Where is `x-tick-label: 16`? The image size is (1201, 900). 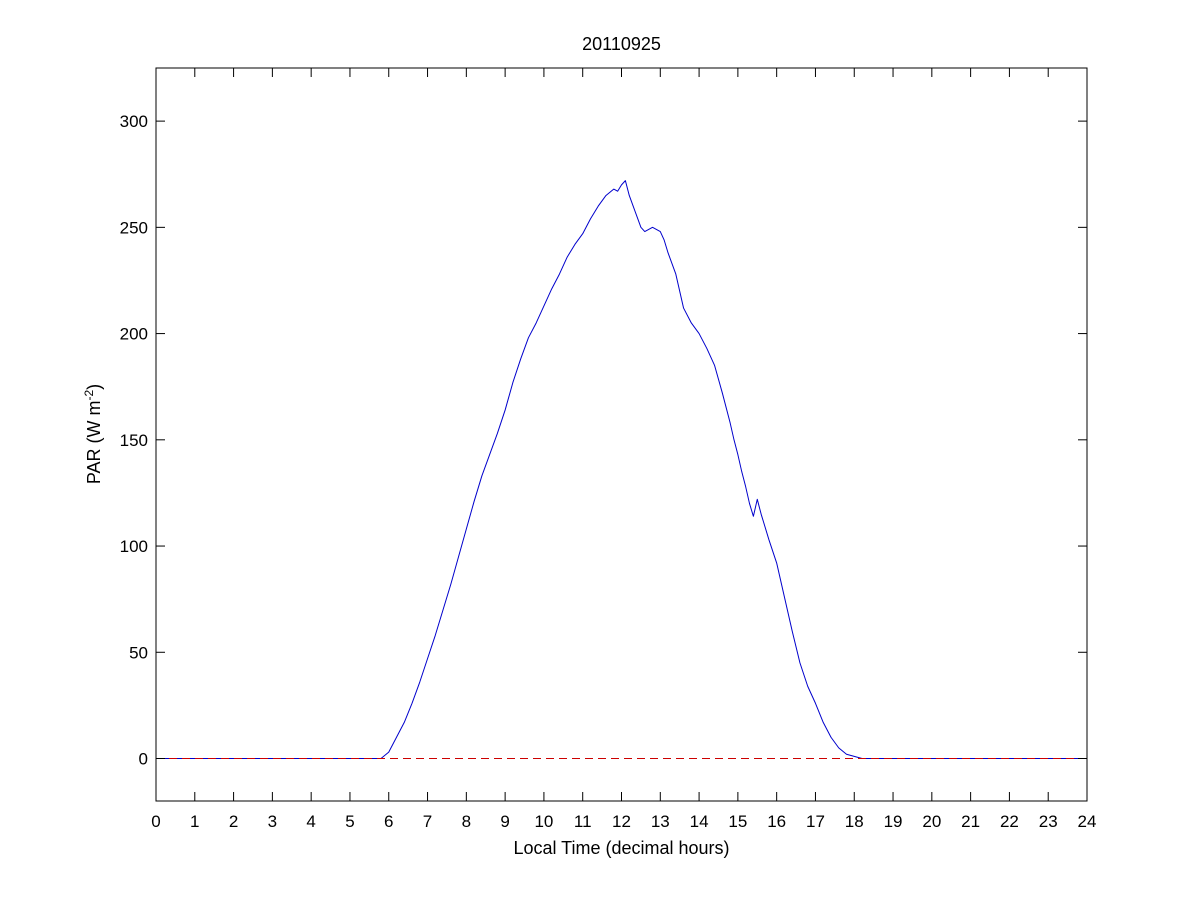
x-tick-label: 16 is located at coordinates (776, 821).